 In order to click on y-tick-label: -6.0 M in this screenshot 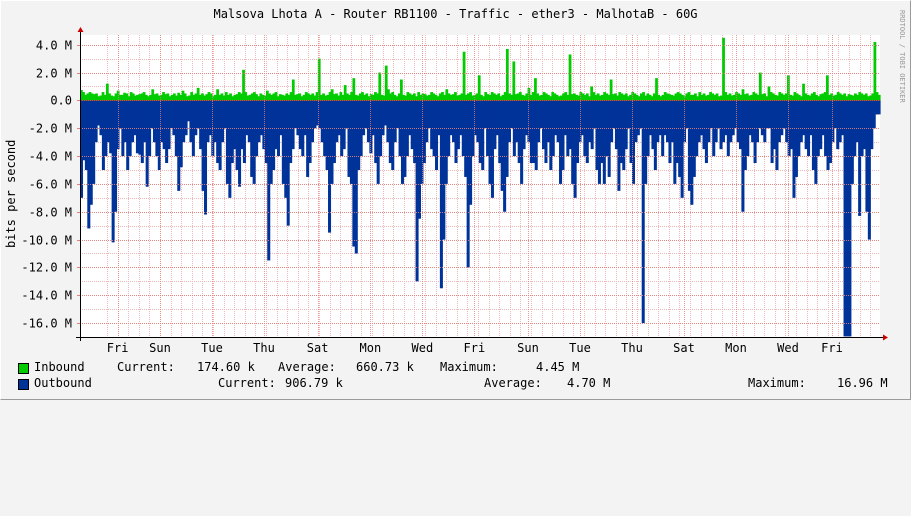, I will do `click(50, 185)`.